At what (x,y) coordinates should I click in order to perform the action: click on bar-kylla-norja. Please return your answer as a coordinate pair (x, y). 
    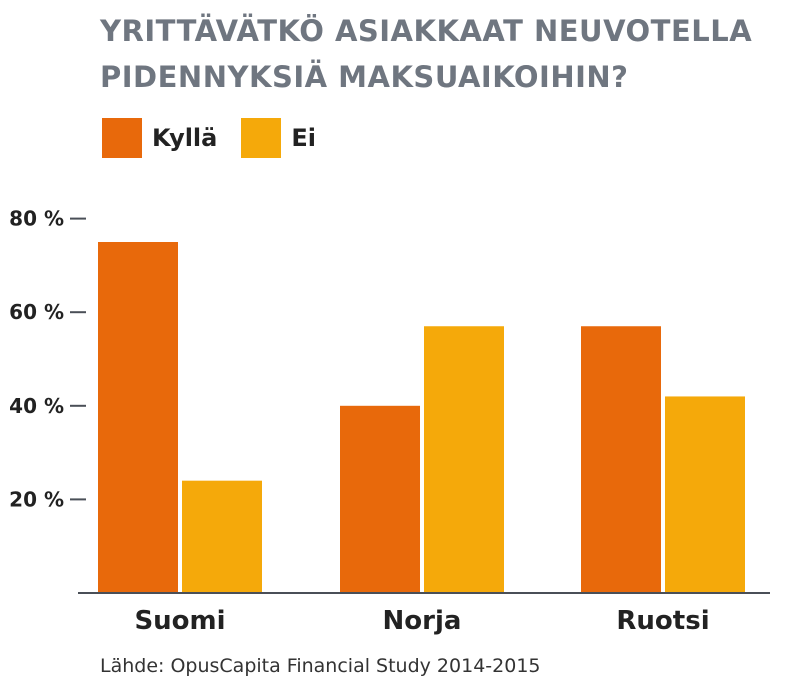
    Looking at the image, I should click on (380, 499).